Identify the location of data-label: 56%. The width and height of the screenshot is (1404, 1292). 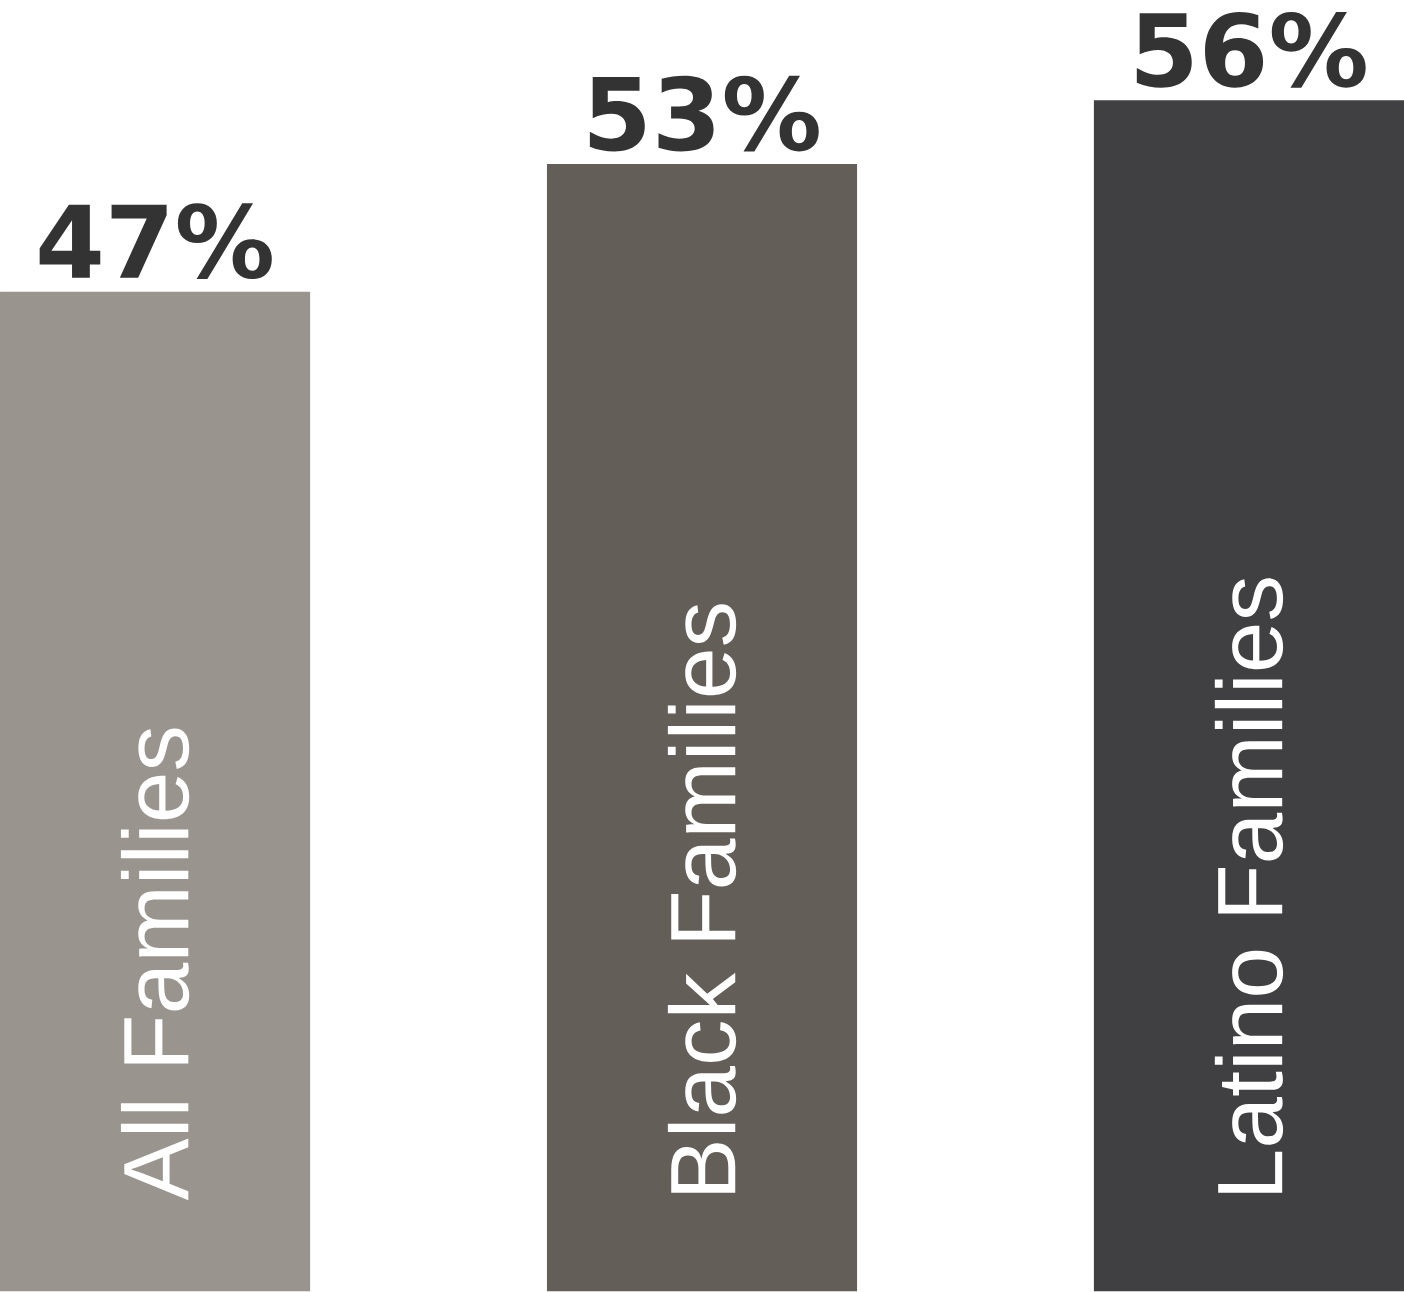
(1251, 50).